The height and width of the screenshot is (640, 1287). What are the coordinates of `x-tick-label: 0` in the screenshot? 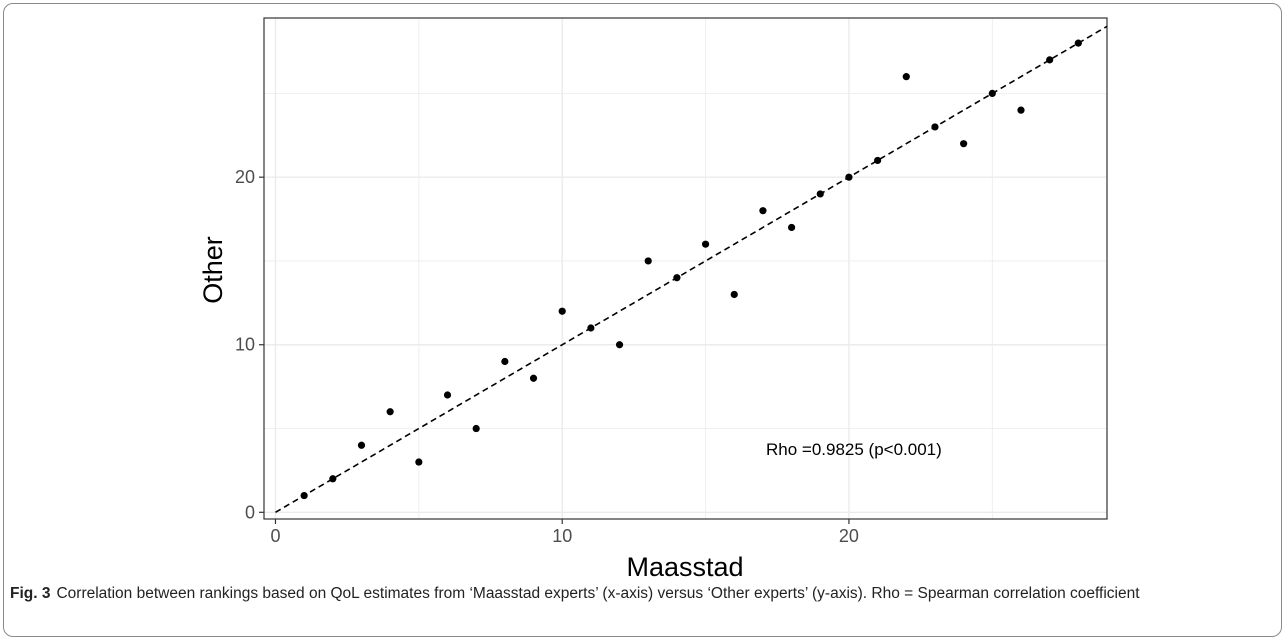 It's located at (275, 536).